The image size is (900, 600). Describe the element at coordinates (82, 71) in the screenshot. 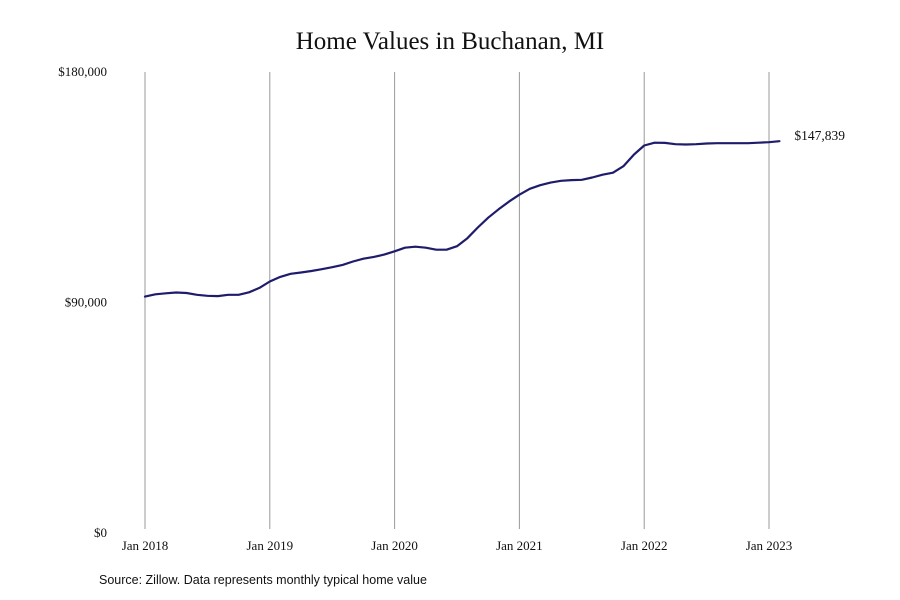

I see `y-tick-label: $180,000` at that location.